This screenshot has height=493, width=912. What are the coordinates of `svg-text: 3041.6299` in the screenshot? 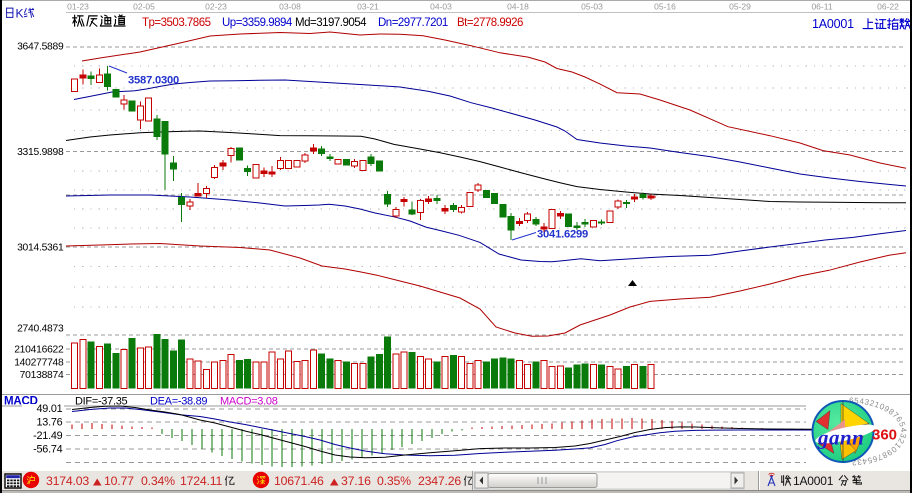 It's located at (562, 235).